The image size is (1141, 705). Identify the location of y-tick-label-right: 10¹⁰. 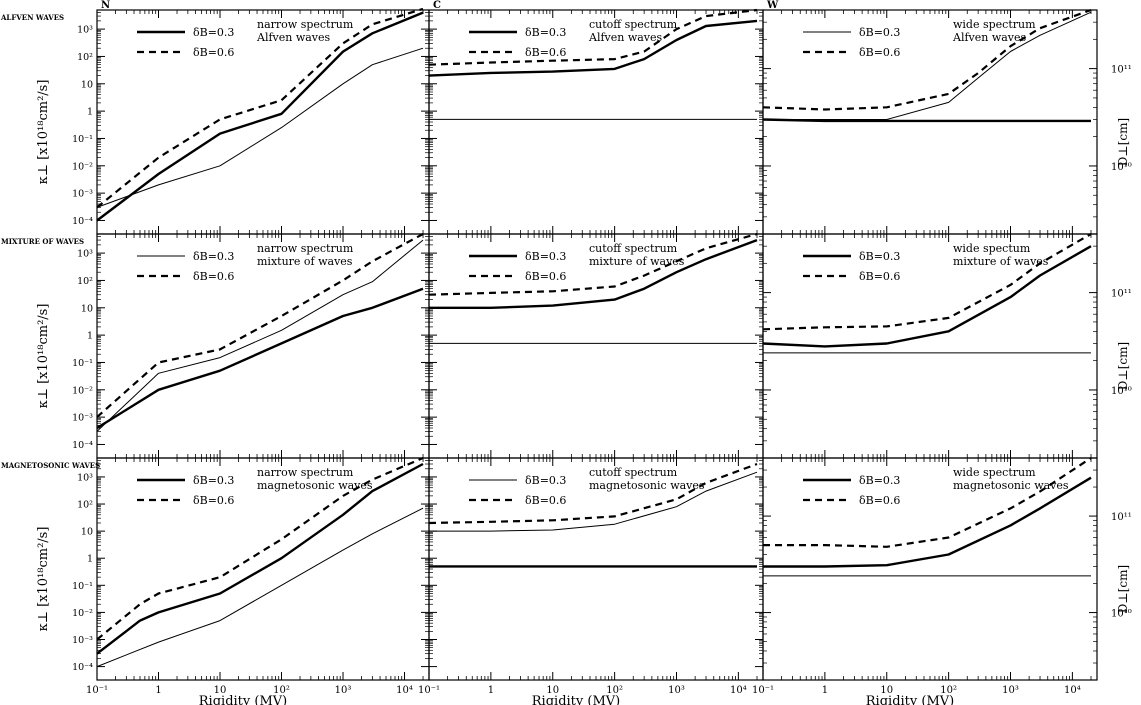
(1121, 391).